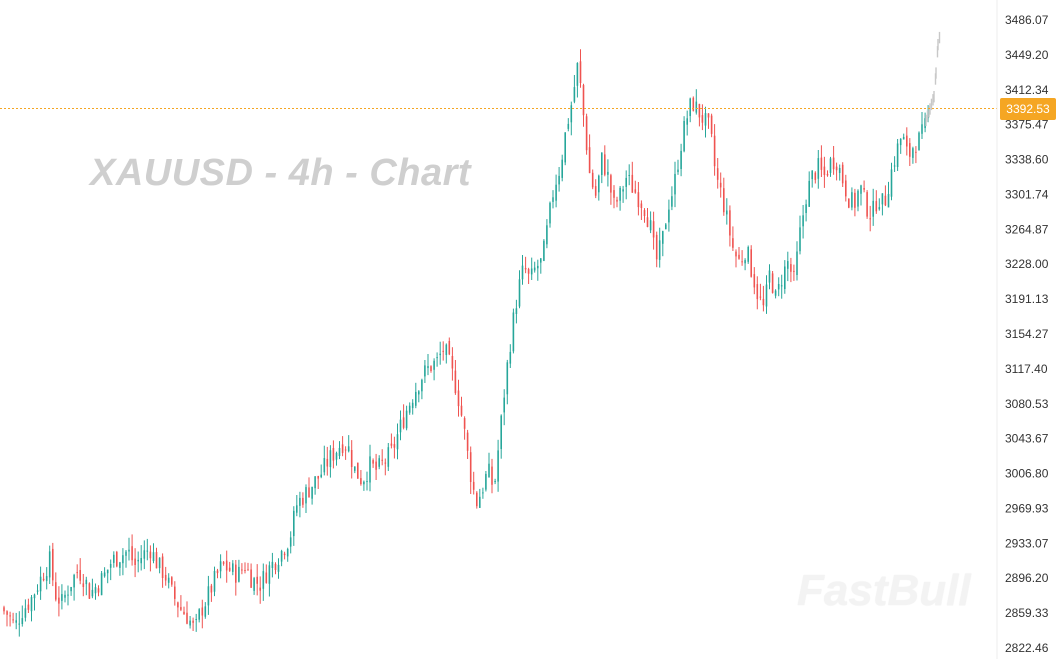  Describe the element at coordinates (1026, 369) in the screenshot. I see `y-tick-label: 3117.40` at that location.